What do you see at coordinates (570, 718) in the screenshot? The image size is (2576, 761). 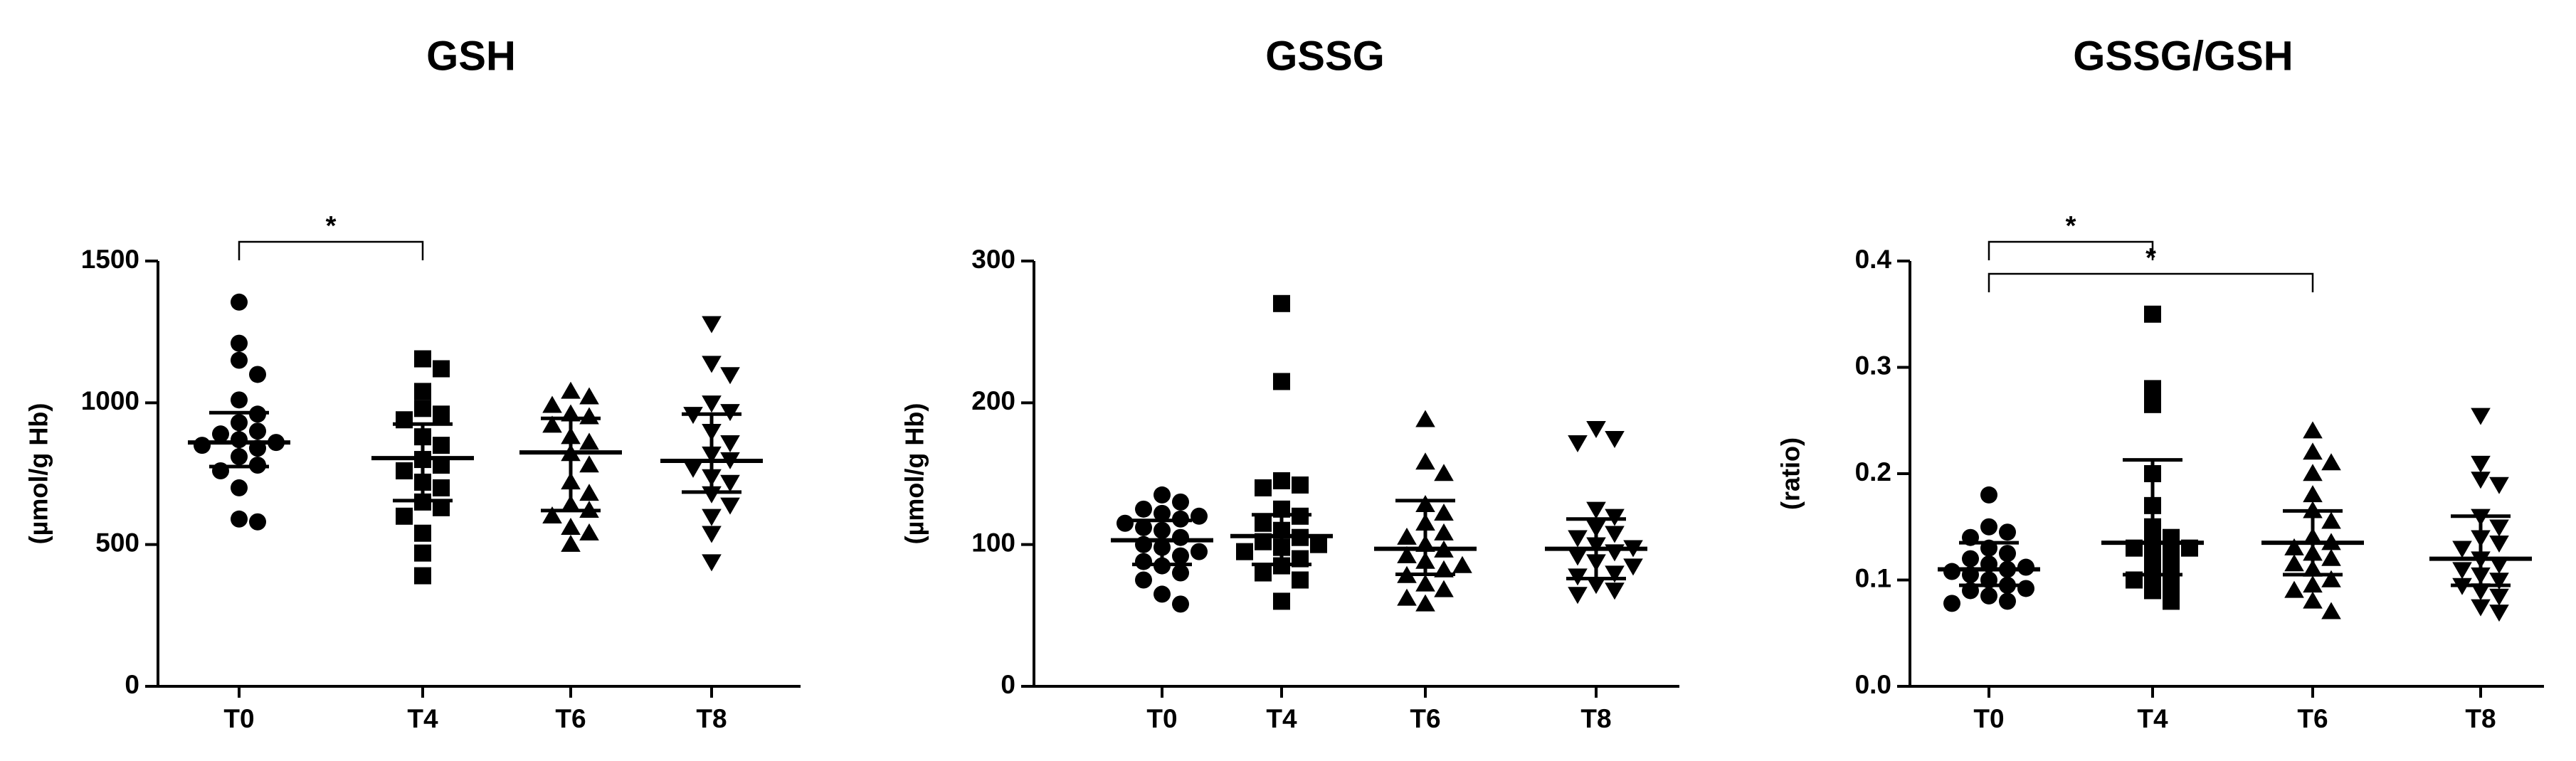 I see `x-tick-label: T6` at bounding box center [570, 718].